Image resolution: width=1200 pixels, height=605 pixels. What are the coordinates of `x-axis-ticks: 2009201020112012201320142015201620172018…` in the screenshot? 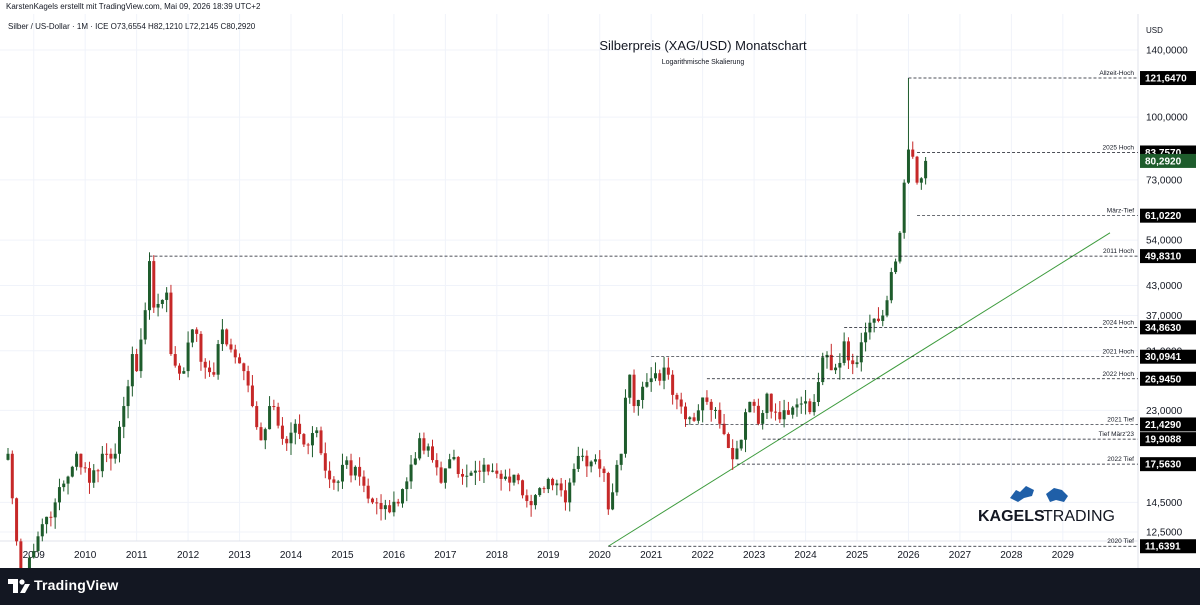 It's located at (549, 555).